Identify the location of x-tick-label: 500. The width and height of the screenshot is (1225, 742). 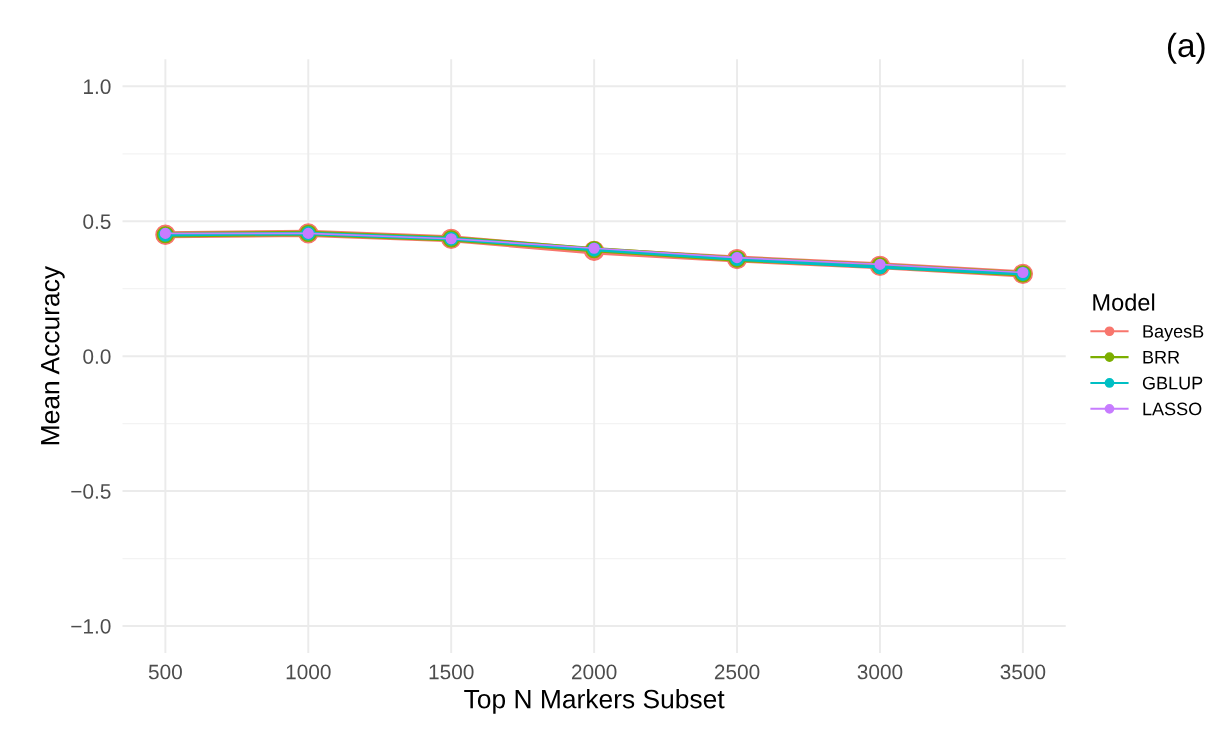
(165, 672).